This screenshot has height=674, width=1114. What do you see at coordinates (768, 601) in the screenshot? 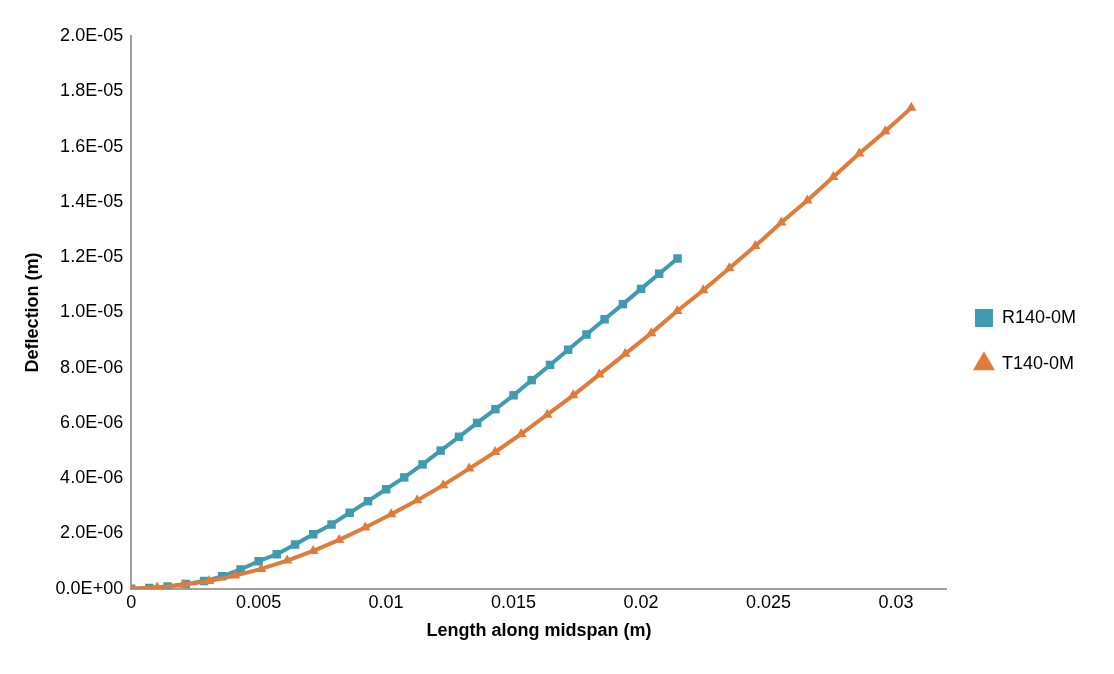
I see `x-tick-label: 0.025` at bounding box center [768, 601].